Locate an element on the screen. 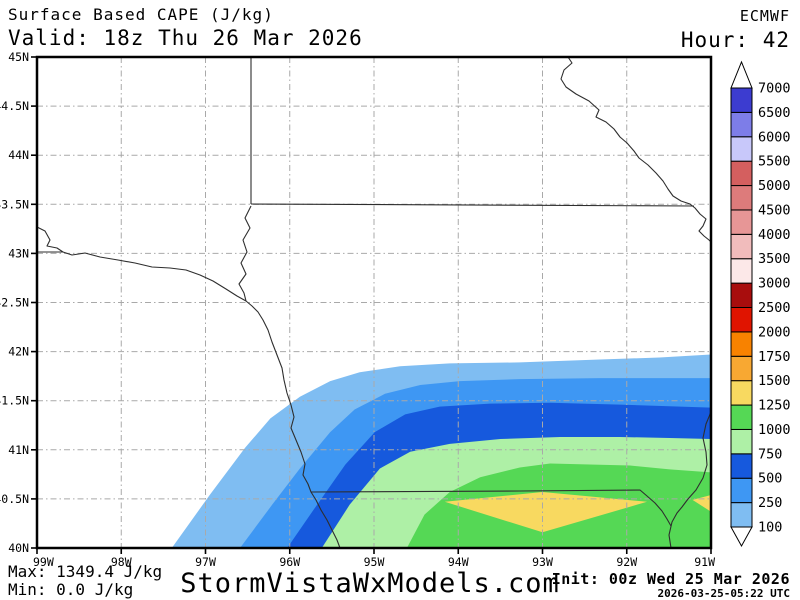  border-mo-ia is located at coordinates (491, 508).